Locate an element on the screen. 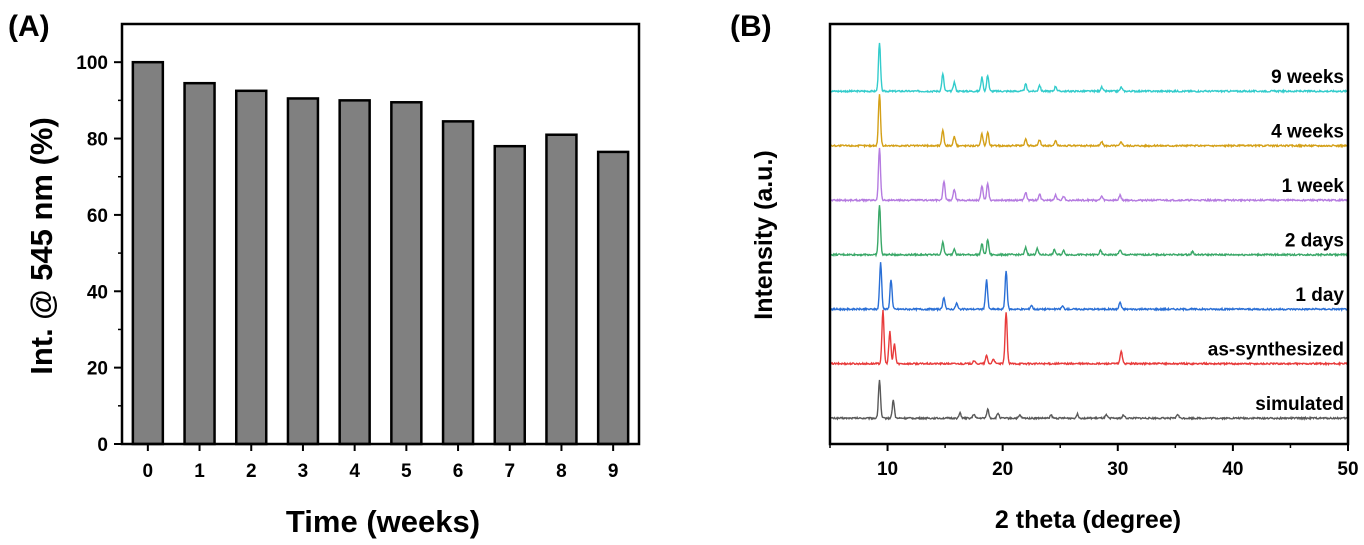 The height and width of the screenshot is (545, 1364). x-tick-label-50: 50 is located at coordinates (1347, 469).